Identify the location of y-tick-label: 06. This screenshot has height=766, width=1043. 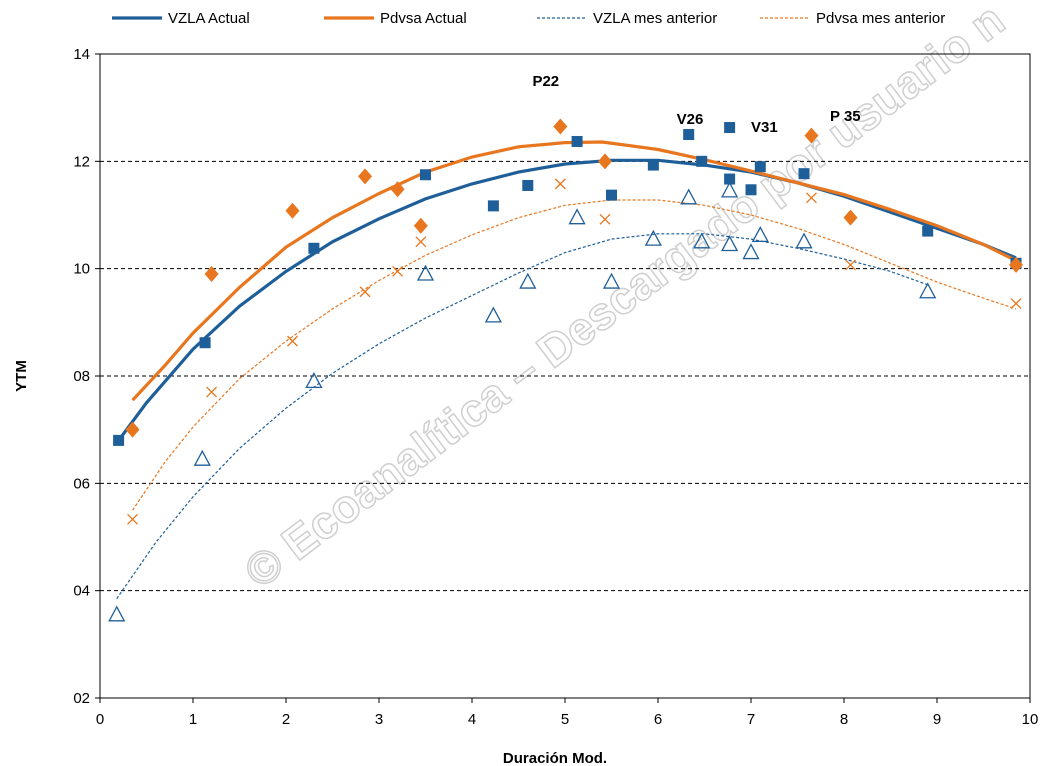
(81, 483).